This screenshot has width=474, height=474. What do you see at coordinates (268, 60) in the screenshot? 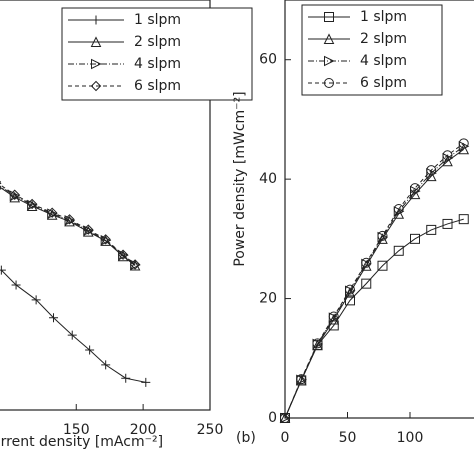
I see `y-tick-label: 60` at bounding box center [268, 60].